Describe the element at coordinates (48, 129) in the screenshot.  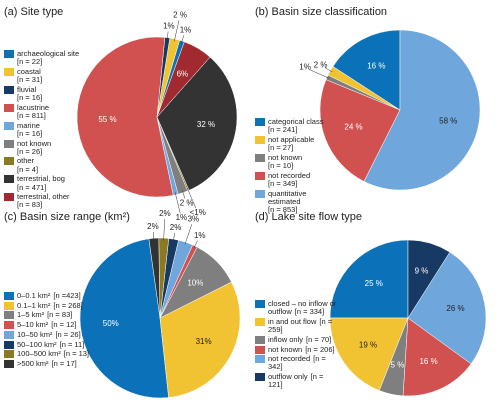
I see `legend-item: marine [n = 16]` at that location.